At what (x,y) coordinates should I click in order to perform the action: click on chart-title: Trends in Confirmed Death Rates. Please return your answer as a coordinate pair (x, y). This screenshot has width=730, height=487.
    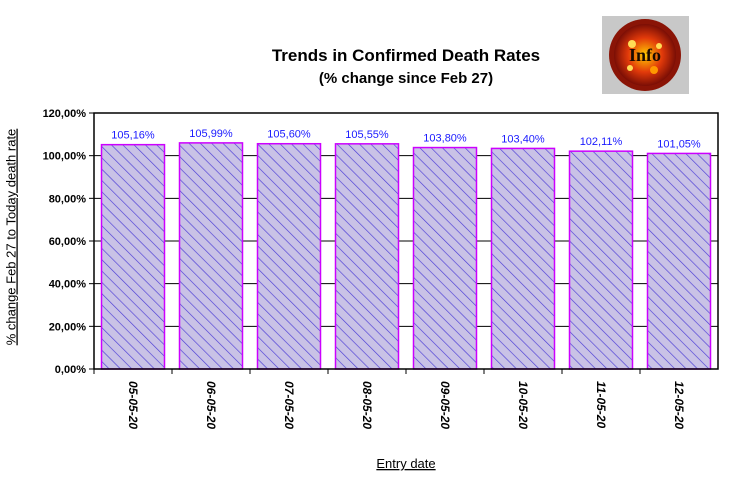
    Looking at the image, I should click on (406, 55).